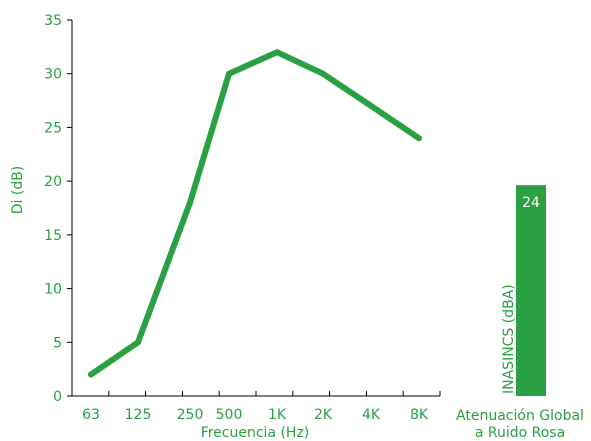 The image size is (591, 441). I want to click on y-axis: 0 5 10 15 20 25 30 35 Di (dB), so click(41, 209).